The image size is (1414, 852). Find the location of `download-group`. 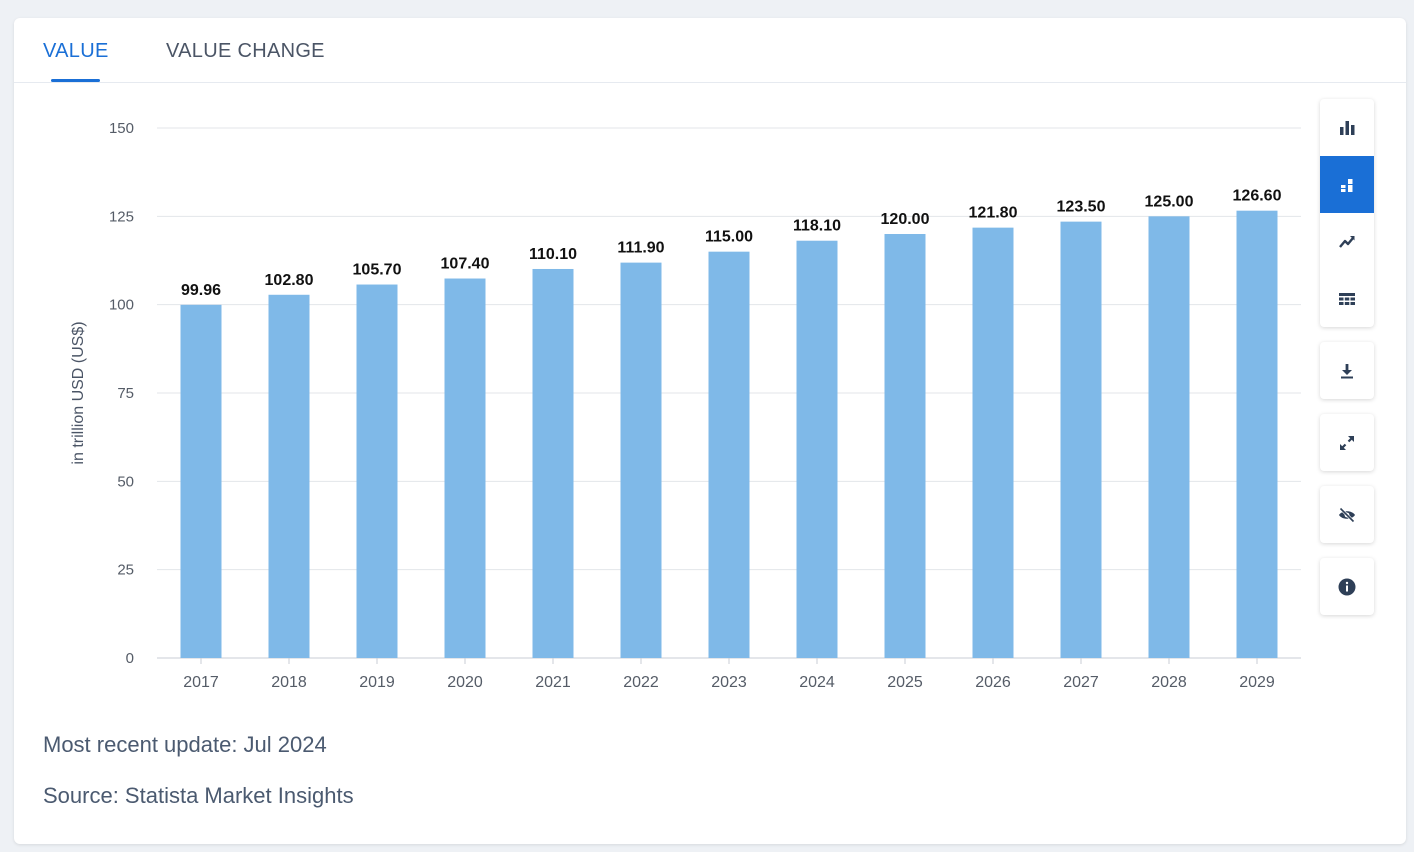

download-group is located at coordinates (1347, 370).